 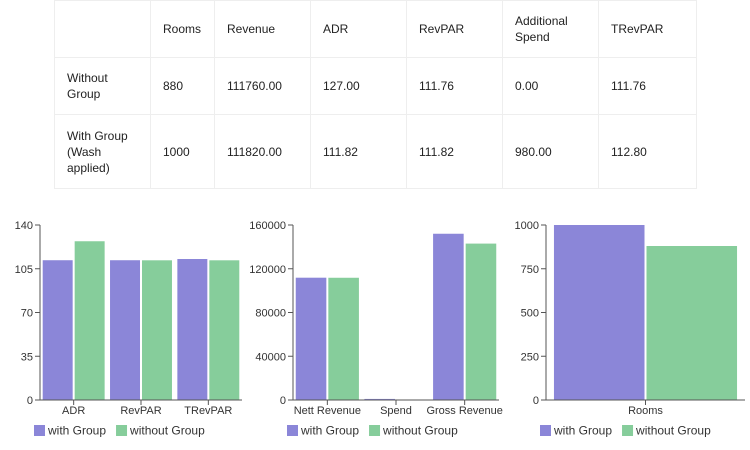 What do you see at coordinates (420, 431) in the screenshot?
I see `chart-1-legend-label: without Group` at bounding box center [420, 431].